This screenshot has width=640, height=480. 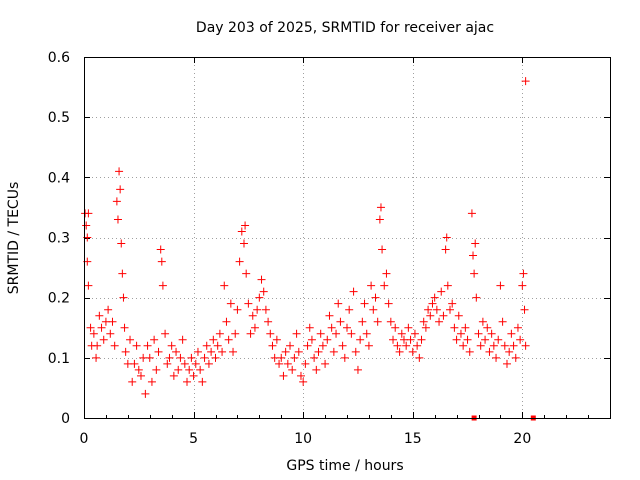 What do you see at coordinates (522, 439) in the screenshot?
I see `x-tick-label: 20` at bounding box center [522, 439].